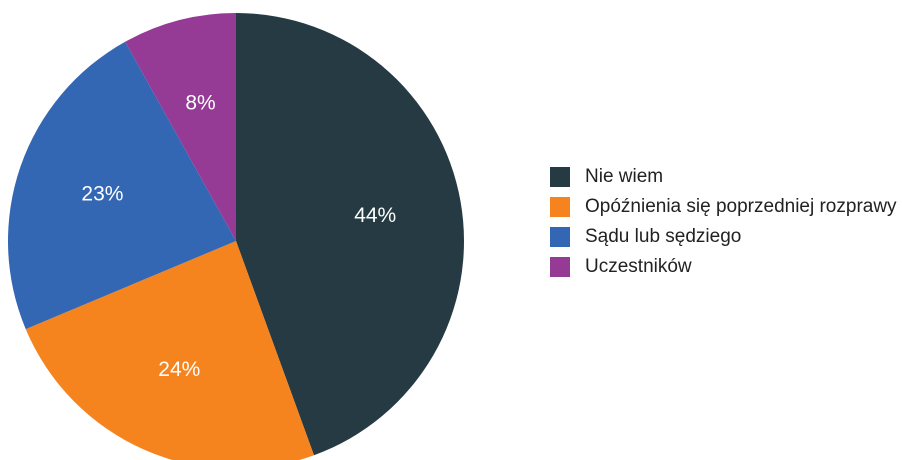 This screenshot has height=460, width=902. What do you see at coordinates (102, 193) in the screenshot?
I see `data-label: 23%` at bounding box center [102, 193].